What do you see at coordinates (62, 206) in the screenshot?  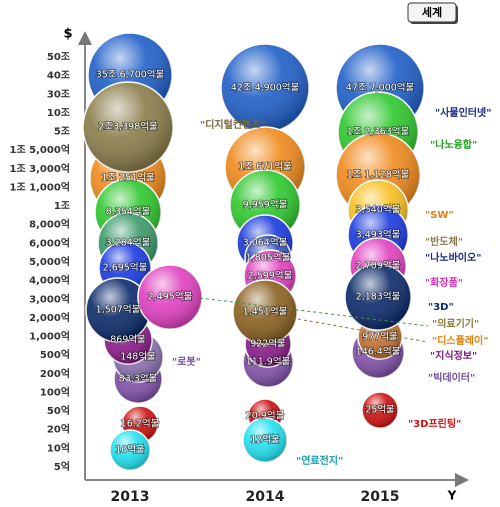 I see `y-tick-label: 1조` at bounding box center [62, 206].